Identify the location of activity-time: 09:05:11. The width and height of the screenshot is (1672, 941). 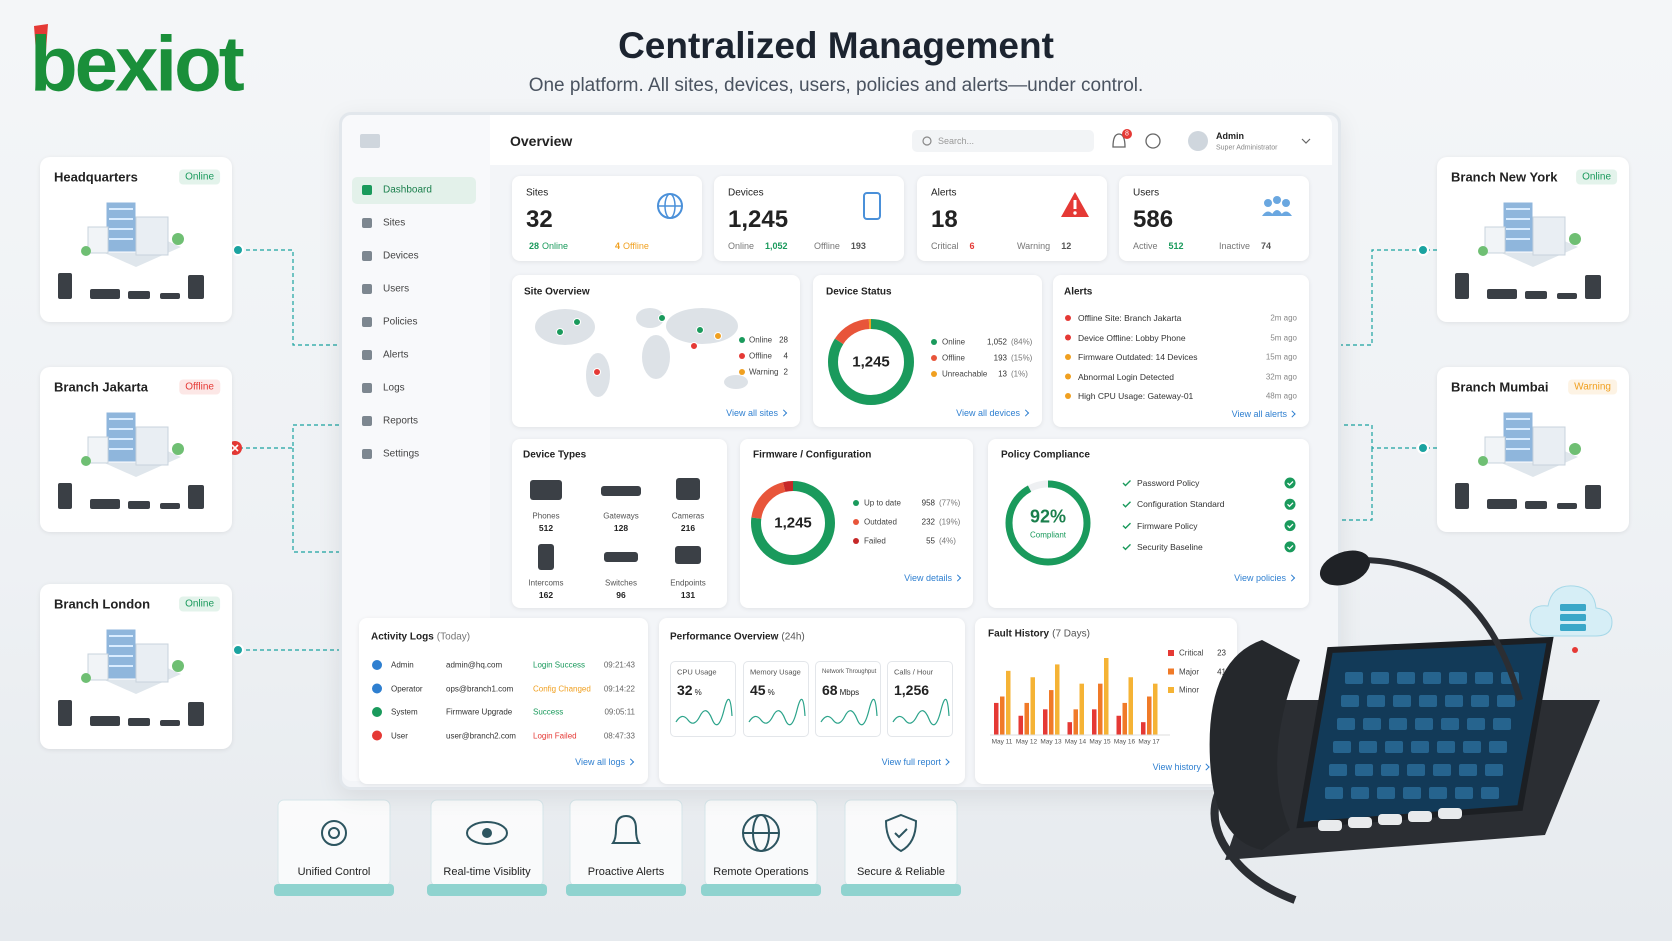
(619, 712).